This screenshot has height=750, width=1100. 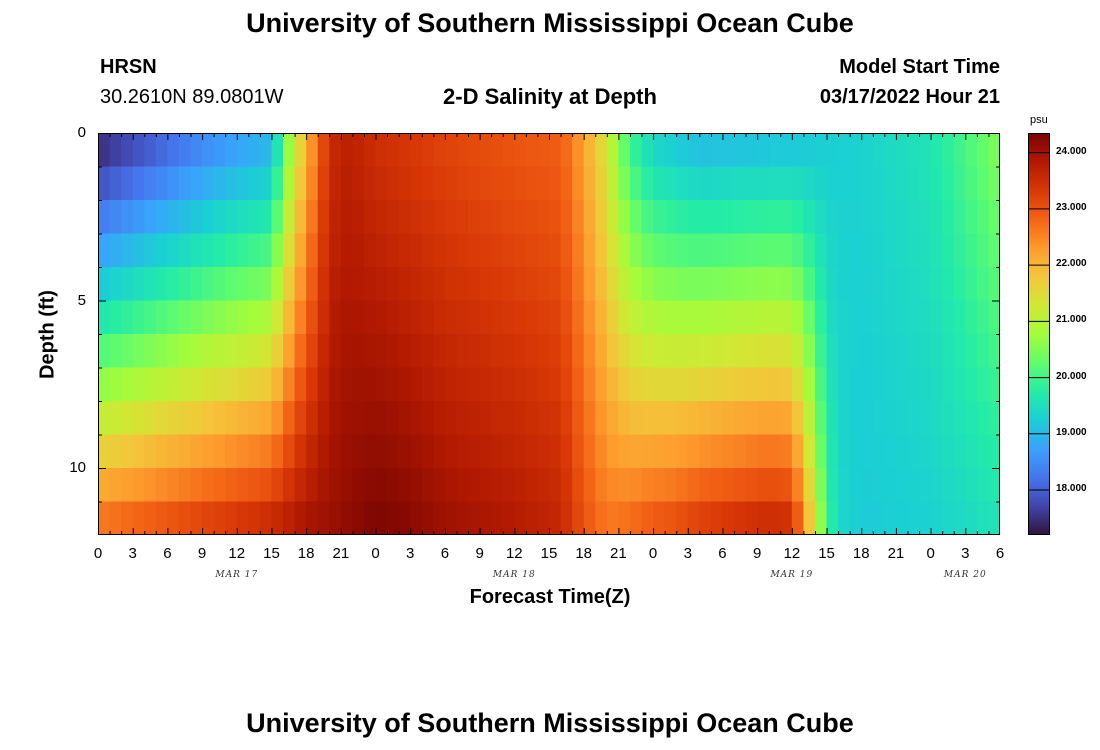 What do you see at coordinates (919, 67) in the screenshot?
I see `model-start-label: Model Start Time` at bounding box center [919, 67].